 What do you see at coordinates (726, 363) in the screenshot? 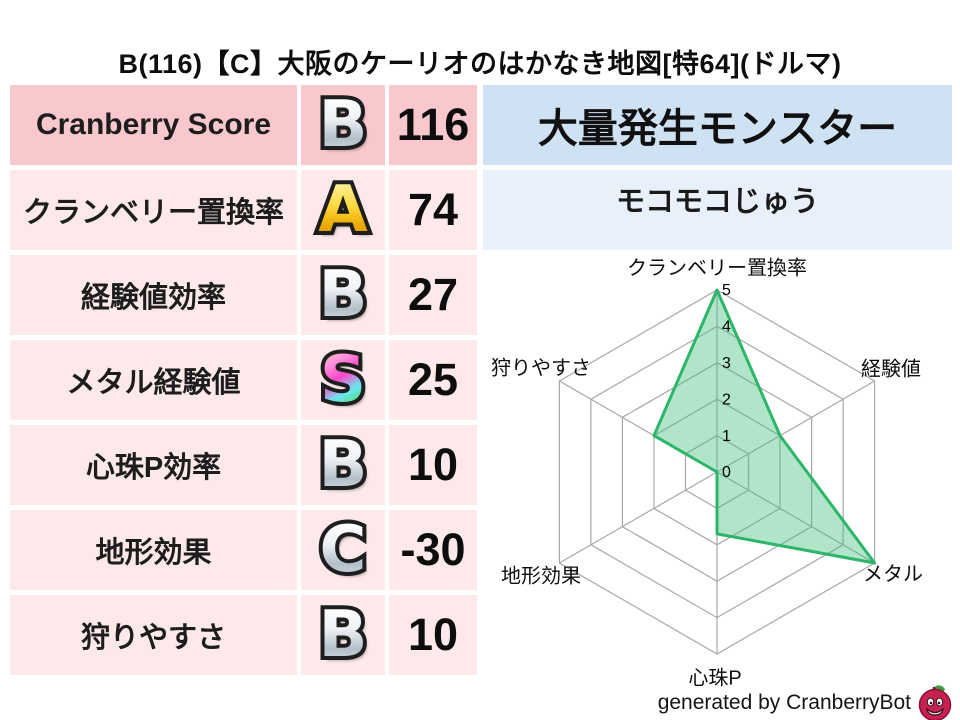
I see `radar-tick-label: 3` at bounding box center [726, 363].